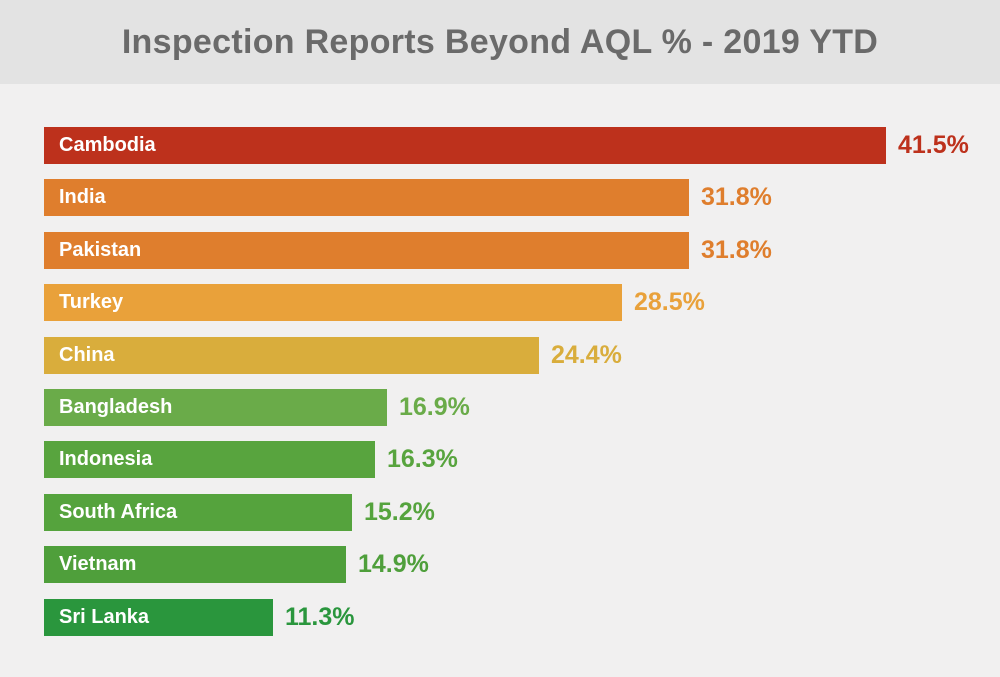 The height and width of the screenshot is (677, 1000). I want to click on value-label: 15.2%, so click(399, 512).